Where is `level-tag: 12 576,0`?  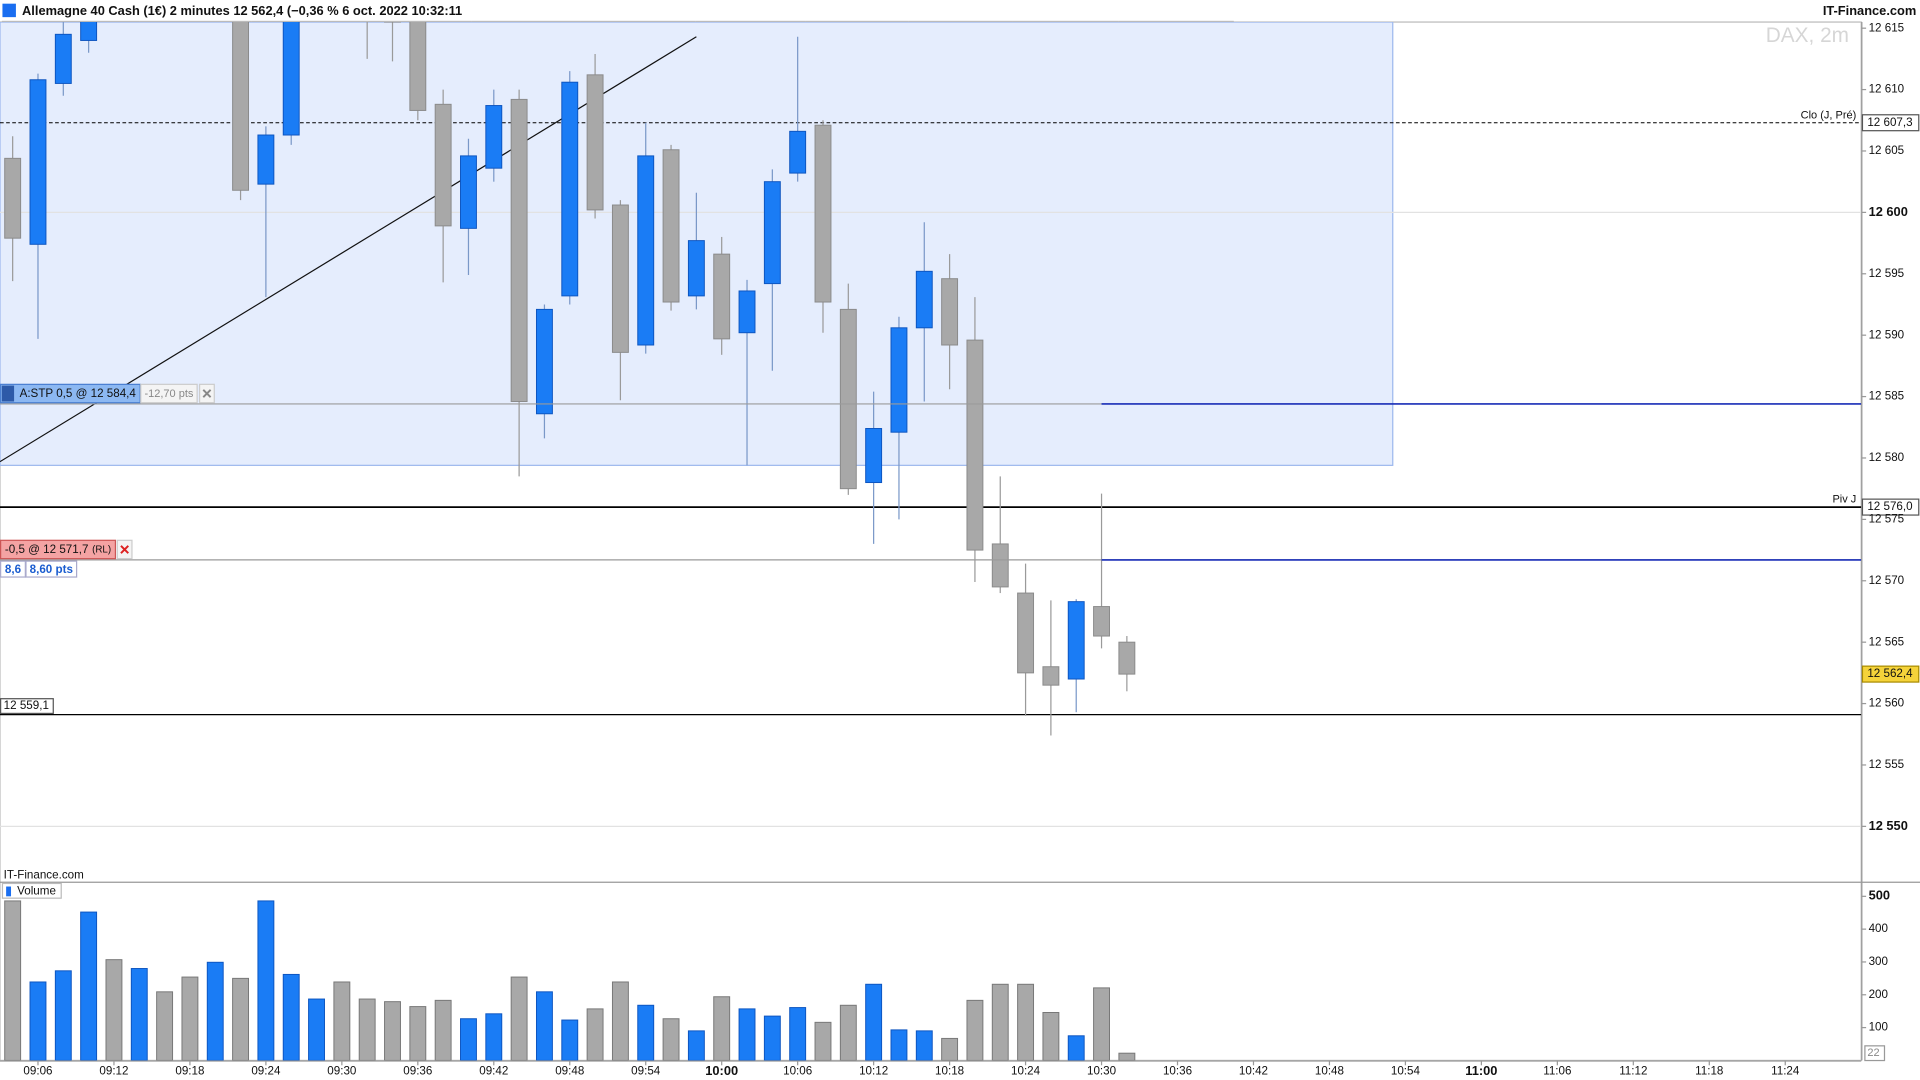 level-tag: 12 576,0 is located at coordinates (1890, 506).